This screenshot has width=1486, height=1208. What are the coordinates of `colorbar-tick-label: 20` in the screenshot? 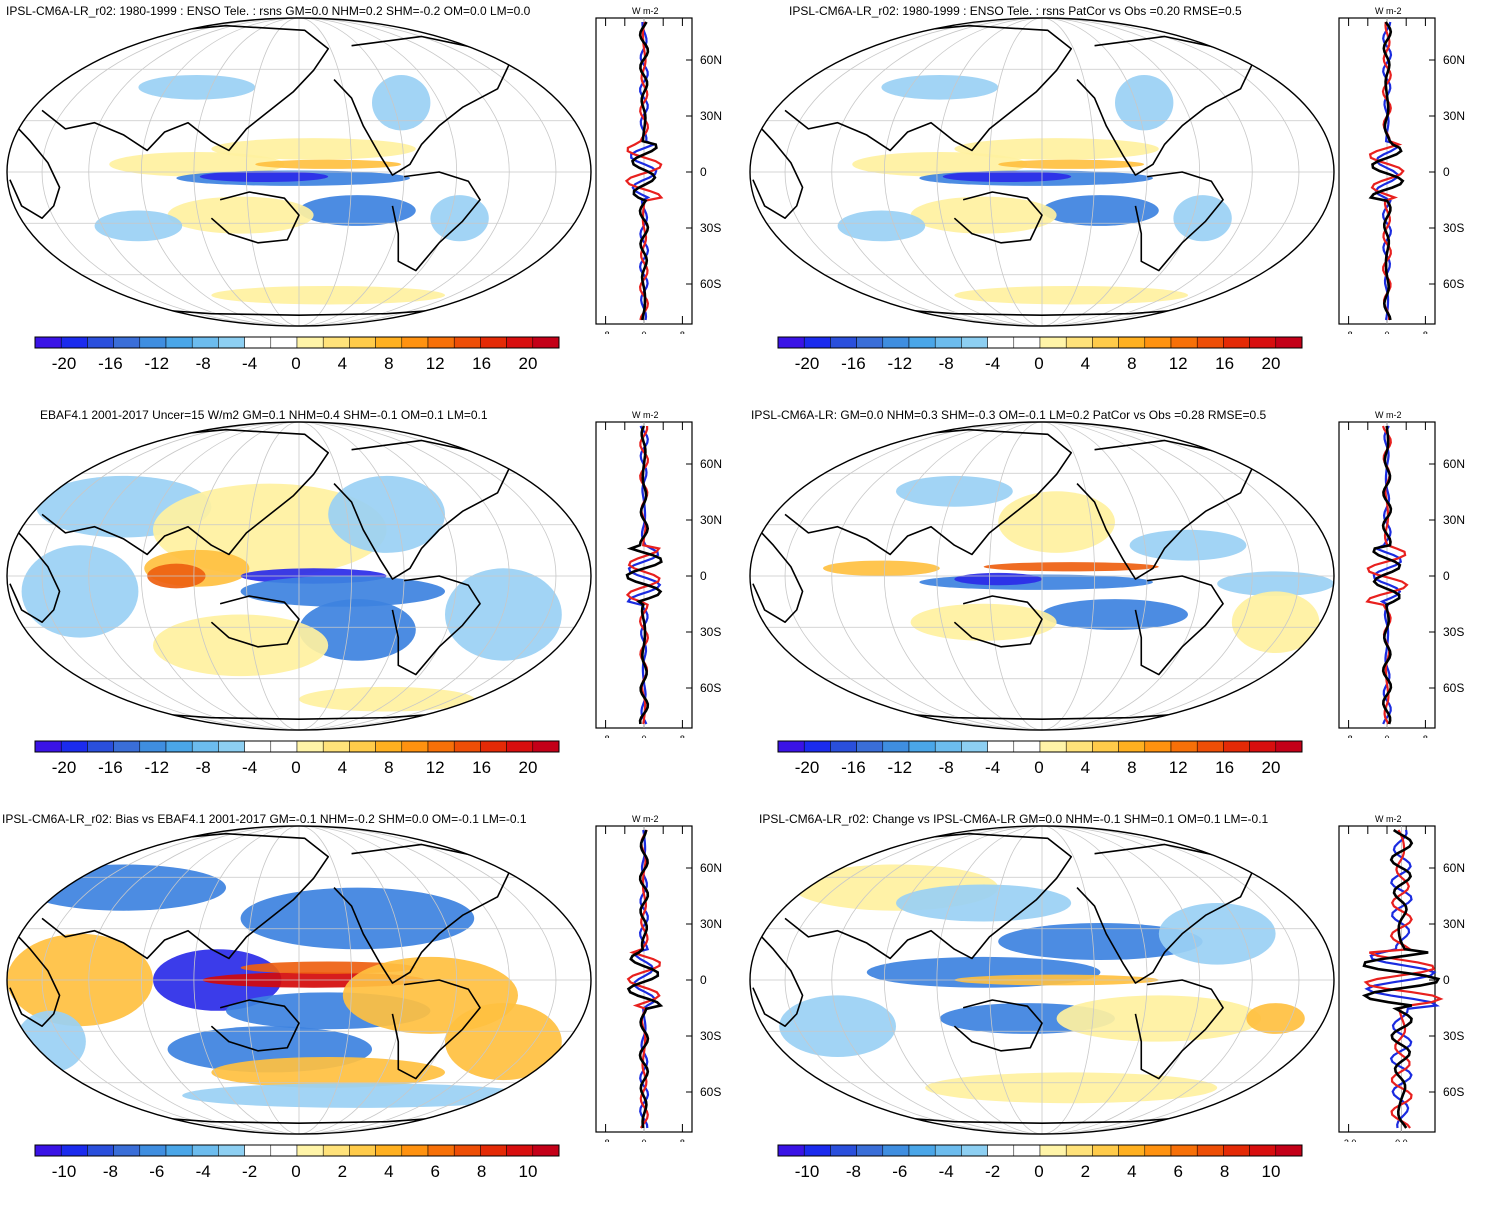 It's located at (1271, 363).